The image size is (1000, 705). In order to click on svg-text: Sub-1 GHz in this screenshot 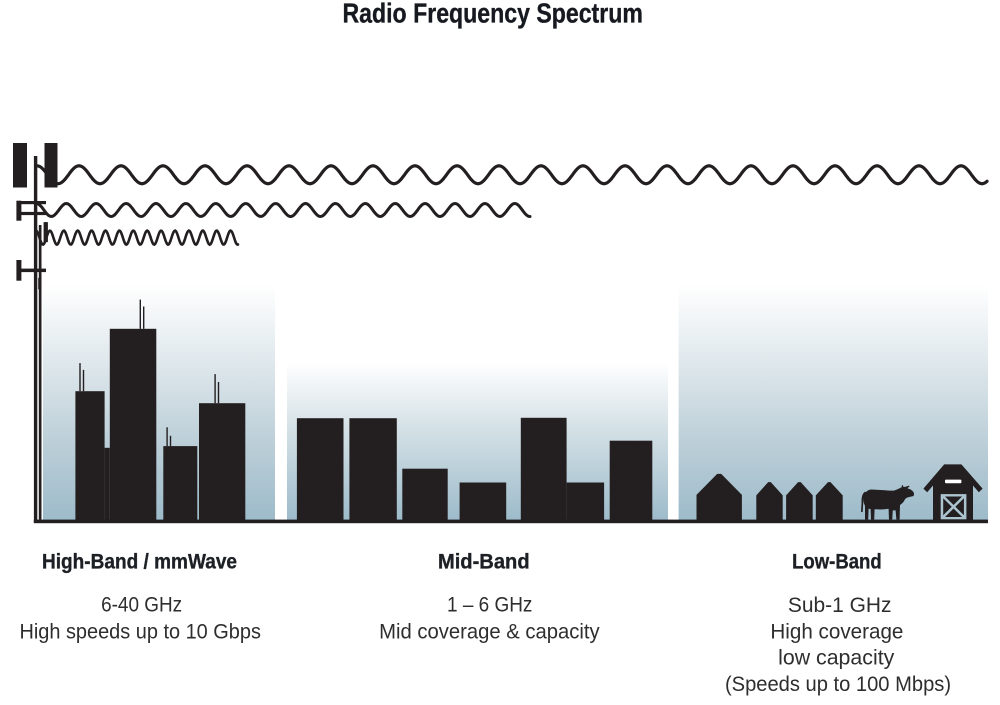, I will do `click(840, 605)`.